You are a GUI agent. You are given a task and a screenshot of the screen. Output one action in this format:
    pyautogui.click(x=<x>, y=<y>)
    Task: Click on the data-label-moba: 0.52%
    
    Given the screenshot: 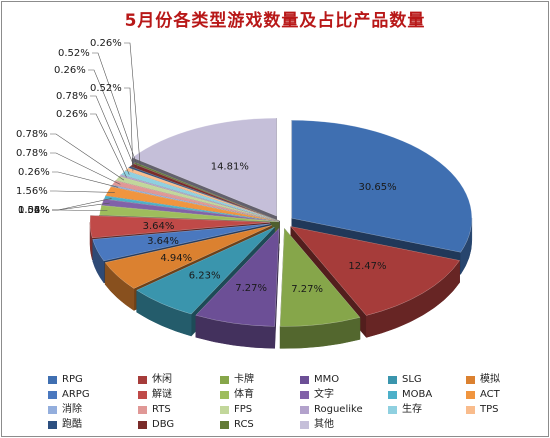 What is the action you would take?
    pyautogui.click(x=34, y=210)
    